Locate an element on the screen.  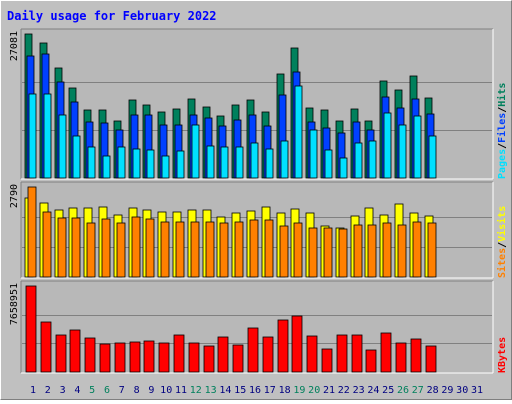
panel-legend: KBytes is located at coordinates (502, 355).